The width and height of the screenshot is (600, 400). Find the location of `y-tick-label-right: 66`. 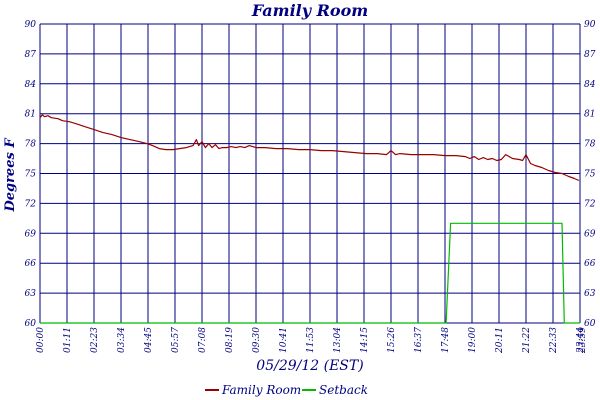

y-tick-label-right: 66 is located at coordinates (590, 264).